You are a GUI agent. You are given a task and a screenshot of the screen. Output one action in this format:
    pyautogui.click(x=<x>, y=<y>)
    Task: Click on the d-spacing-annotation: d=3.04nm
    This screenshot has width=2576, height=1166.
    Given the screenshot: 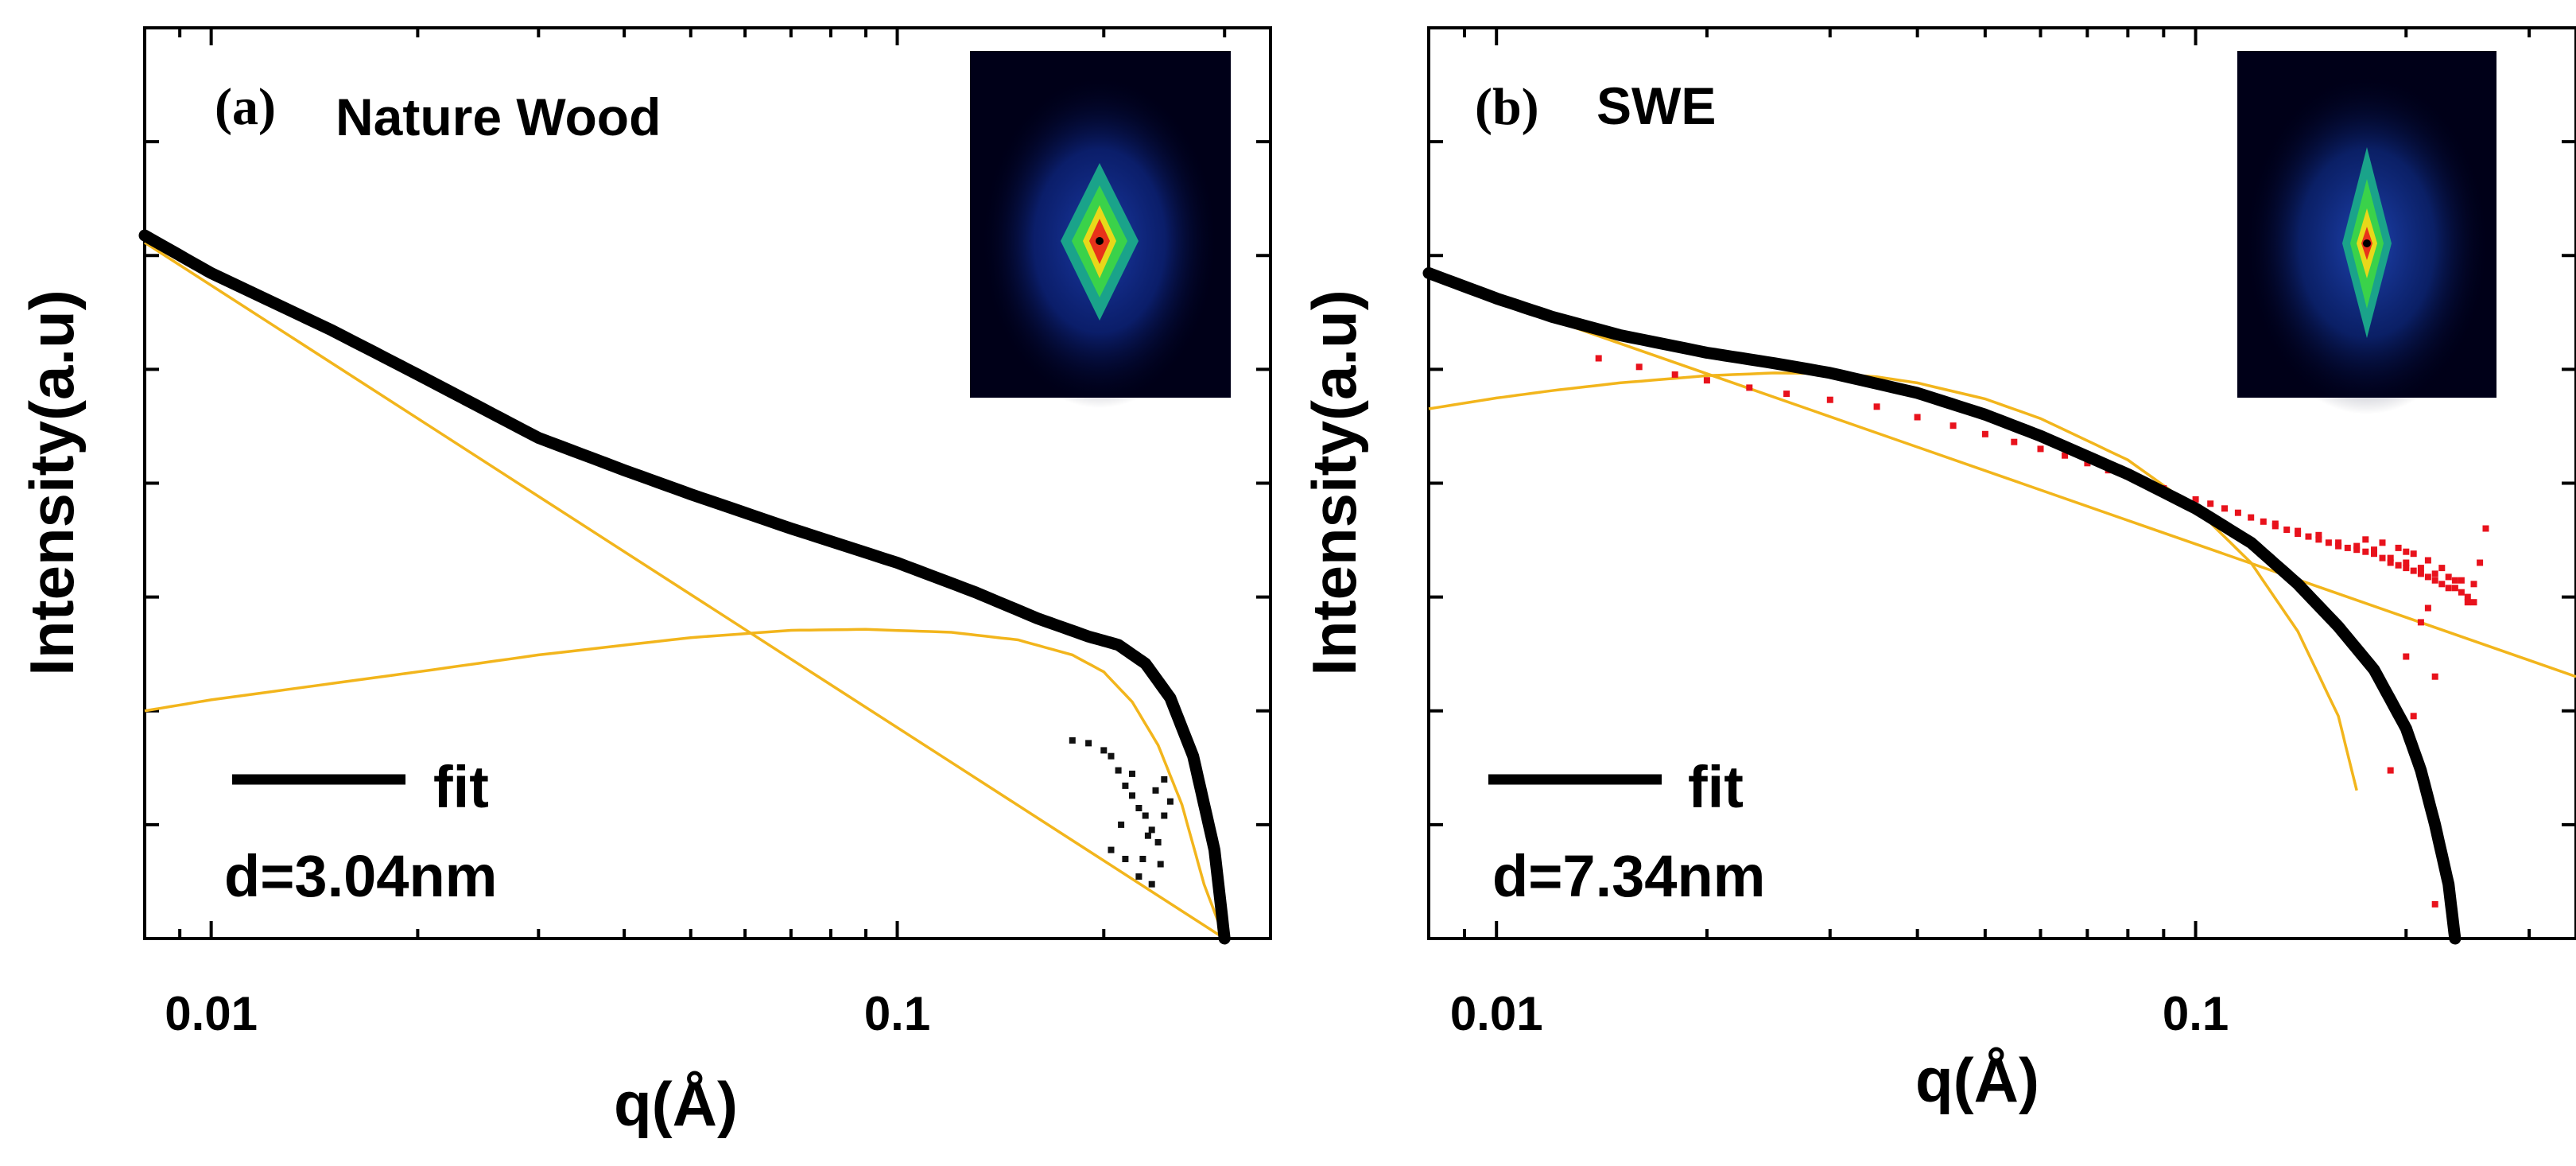 What is the action you would take?
    pyautogui.click(x=361, y=876)
    